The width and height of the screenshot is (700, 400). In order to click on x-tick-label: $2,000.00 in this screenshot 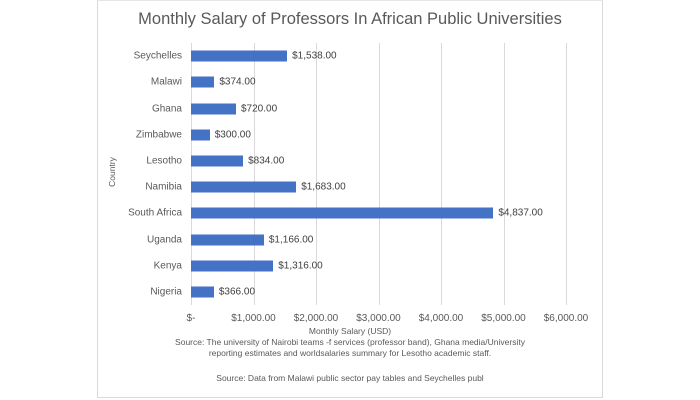, I will do `click(316, 318)`.